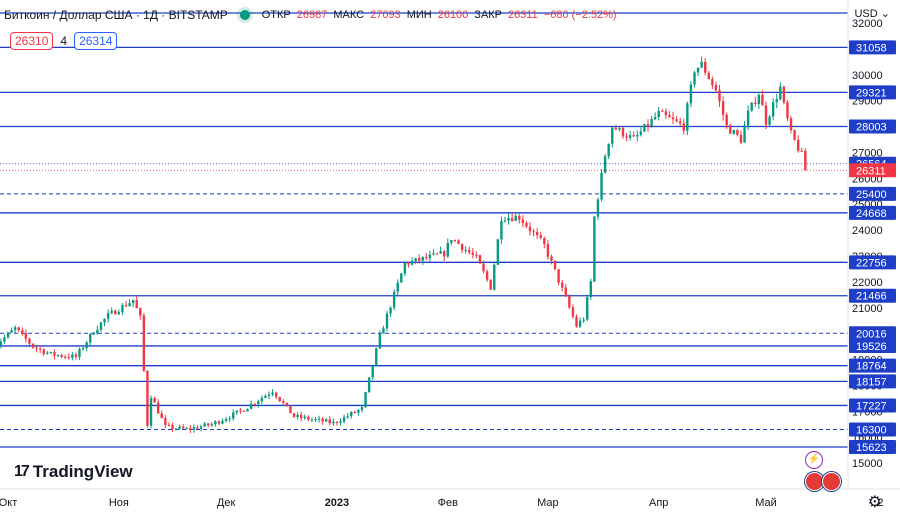 The image size is (900, 517). What do you see at coordinates (419, 15) in the screenshot?
I see `low-label: МИН` at bounding box center [419, 15].